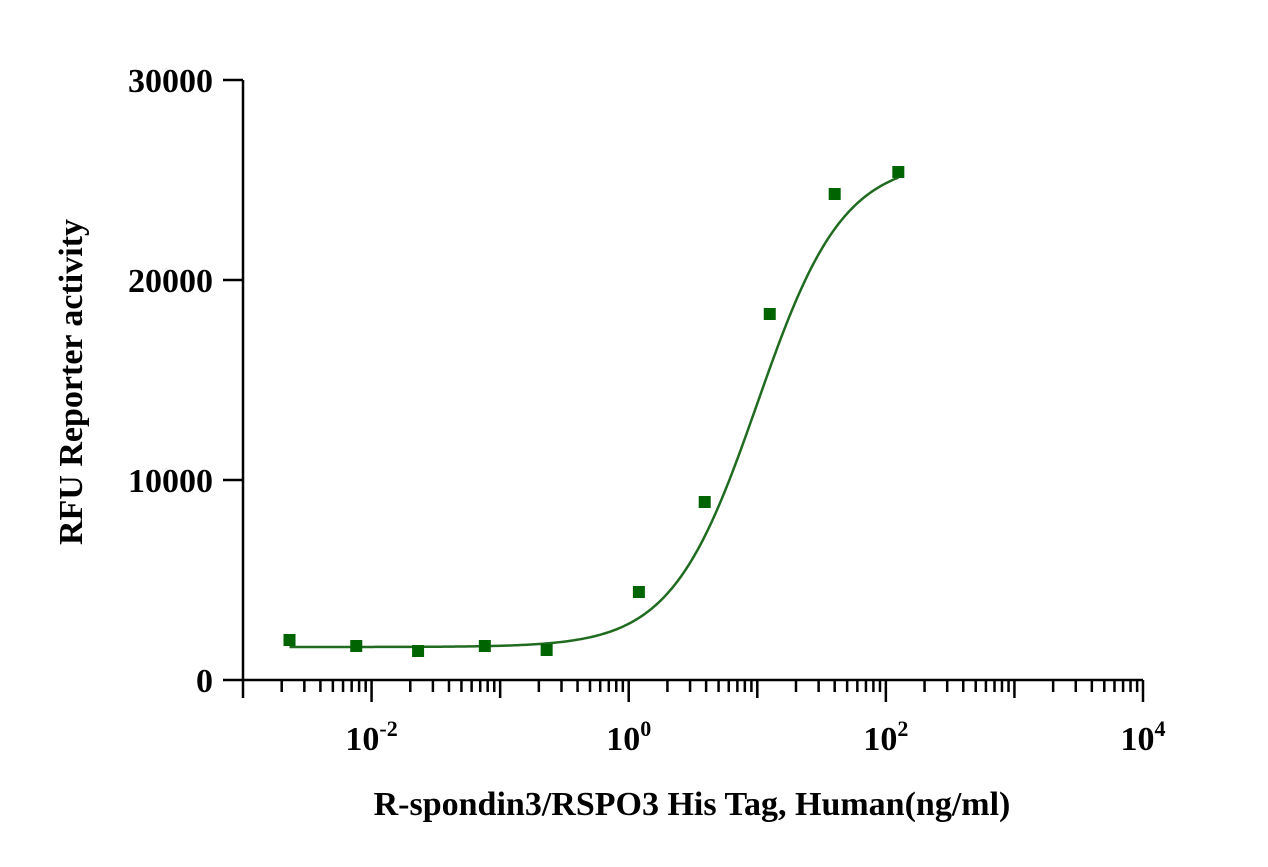 The height and width of the screenshot is (867, 1268). I want to click on y-axis-label: RFU Reporter activity, so click(71, 382).